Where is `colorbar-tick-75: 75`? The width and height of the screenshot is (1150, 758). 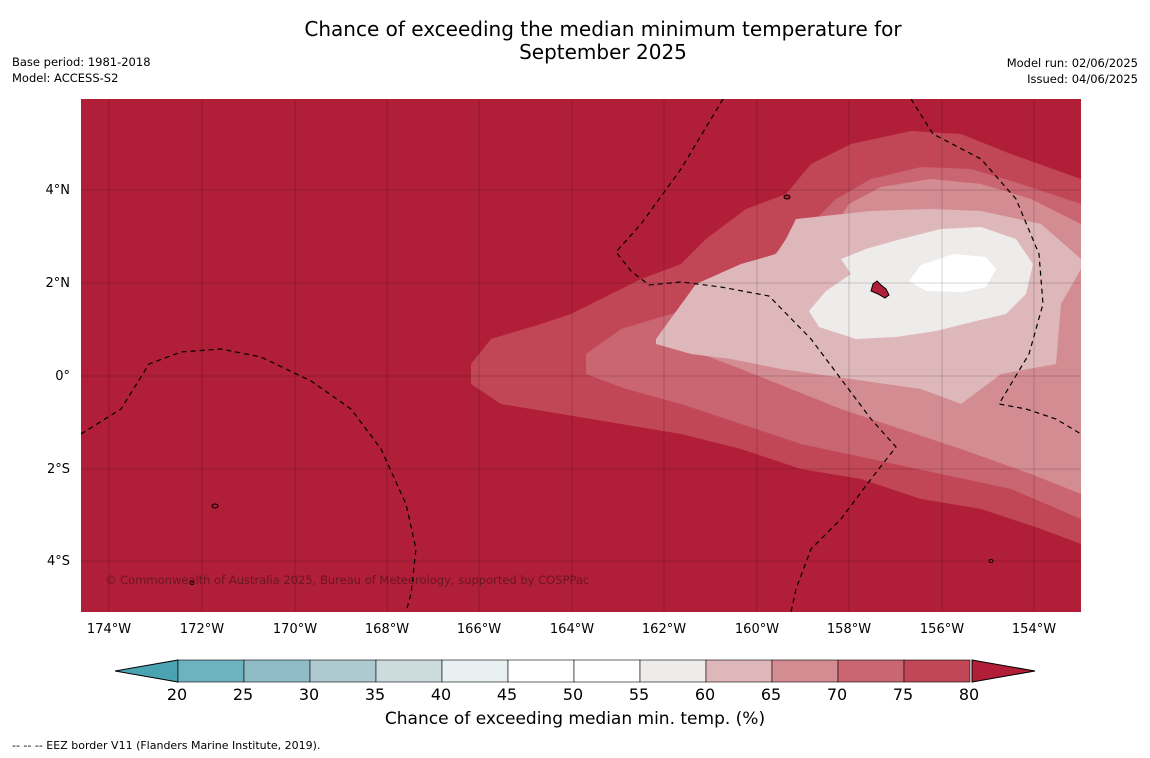 colorbar-tick-75: 75 is located at coordinates (903, 694).